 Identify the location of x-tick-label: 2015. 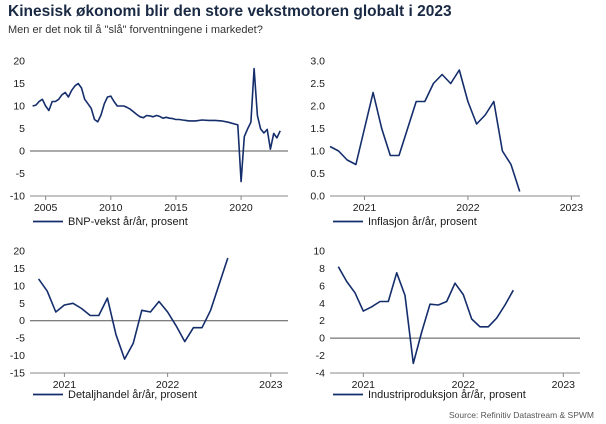
(176, 208).